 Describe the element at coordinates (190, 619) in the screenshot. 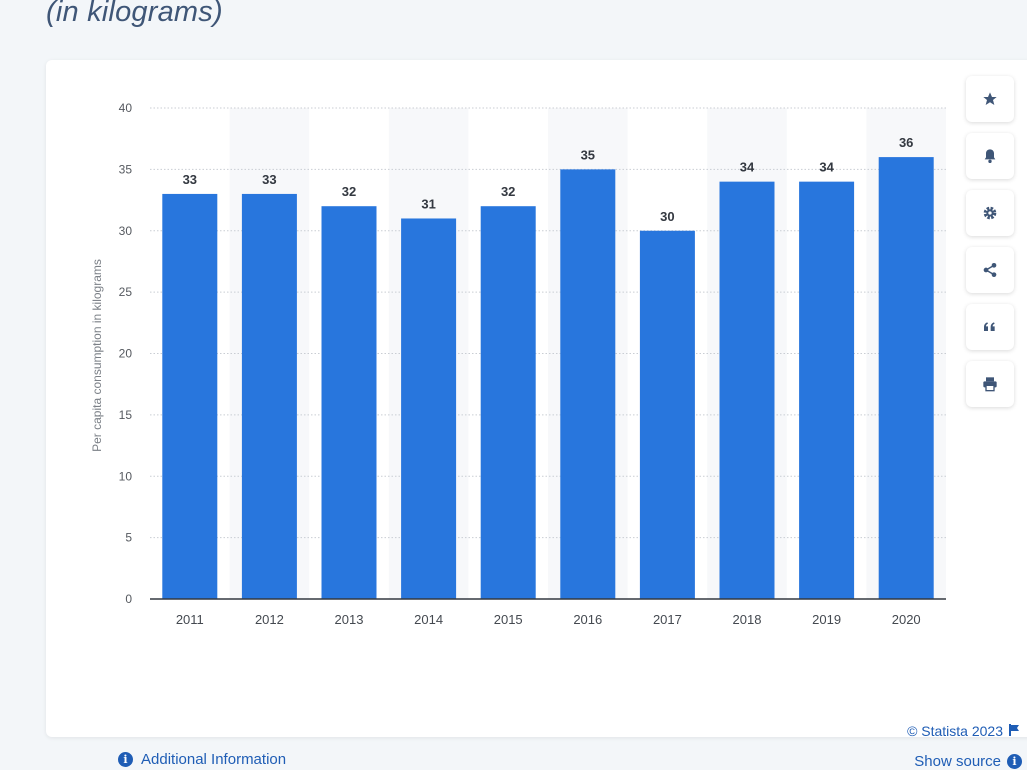

I see `x-tick-label: 2011` at that location.